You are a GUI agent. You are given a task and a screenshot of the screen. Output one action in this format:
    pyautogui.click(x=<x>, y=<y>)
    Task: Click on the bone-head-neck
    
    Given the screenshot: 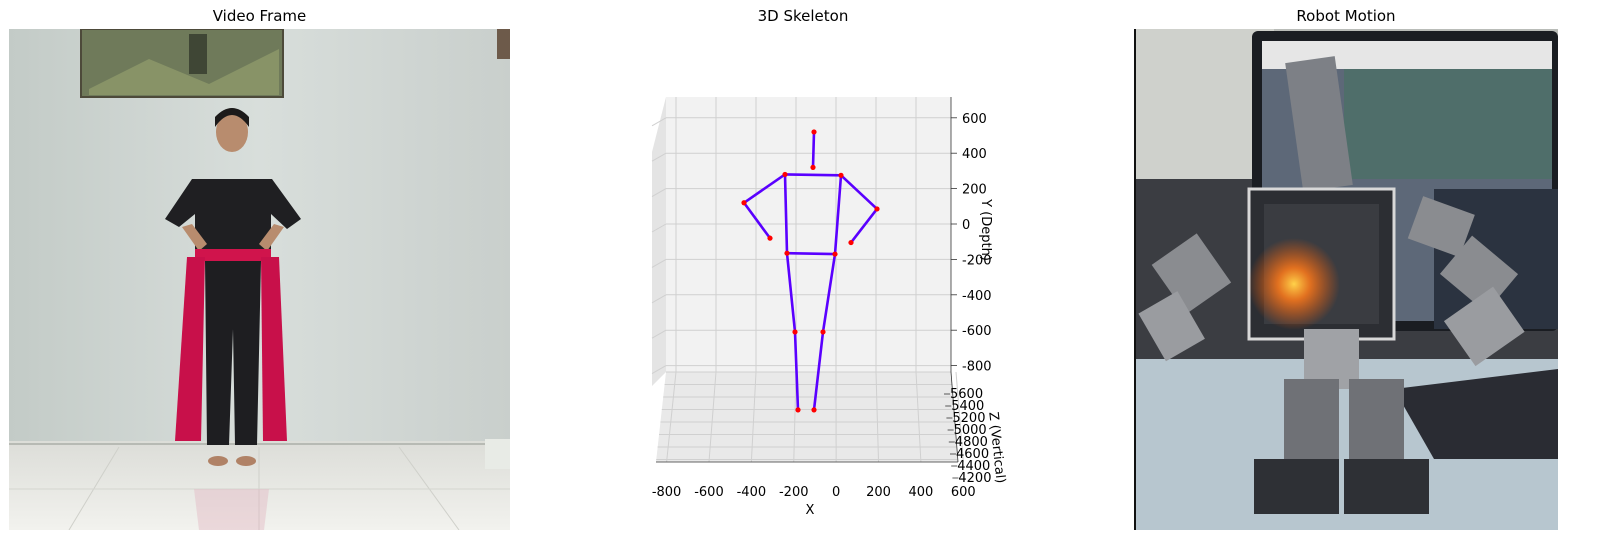 What is the action you would take?
    pyautogui.click(x=813, y=149)
    